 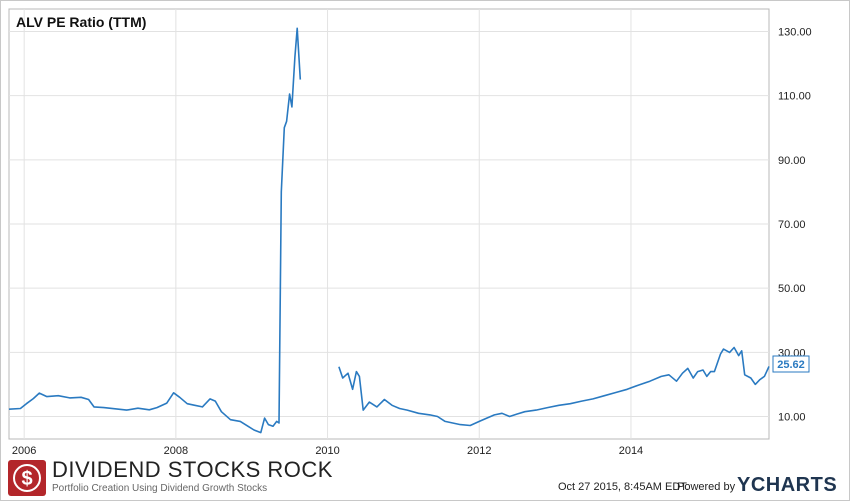 I want to click on y-tick-label: 70.00, so click(x=792, y=225).